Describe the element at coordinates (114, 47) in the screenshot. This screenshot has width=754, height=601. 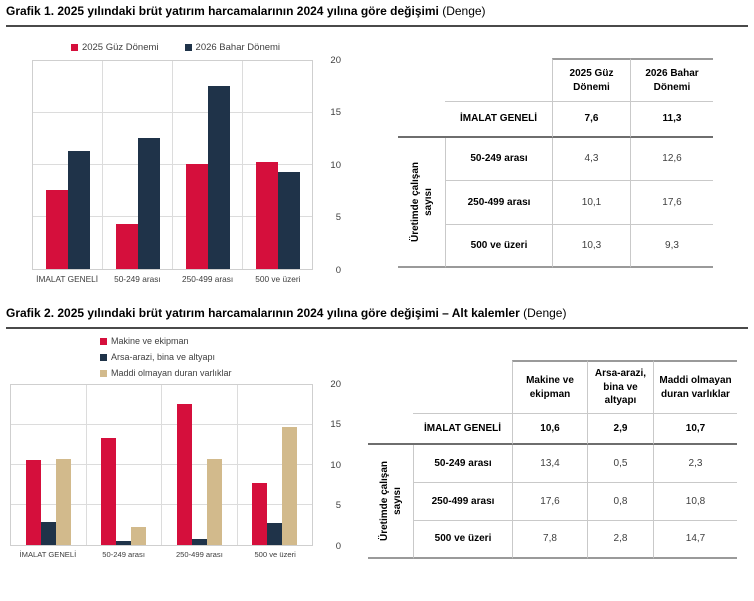
I see `legend-item: 2025 Güz Dönemi` at that location.